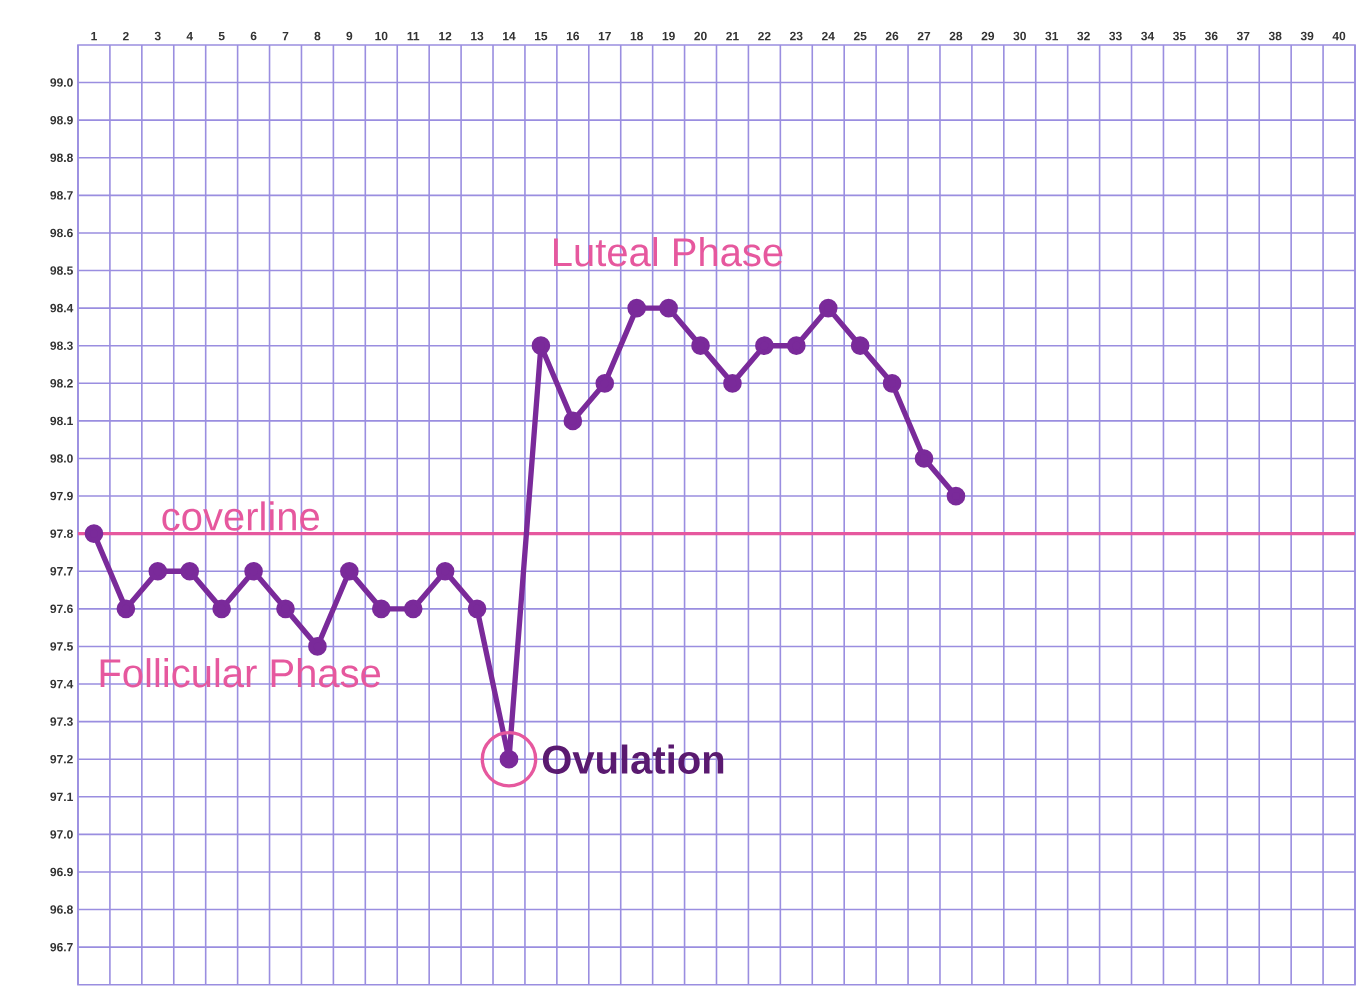  Describe the element at coordinates (1339, 36) in the screenshot. I see `x-tick-label: 40` at that location.